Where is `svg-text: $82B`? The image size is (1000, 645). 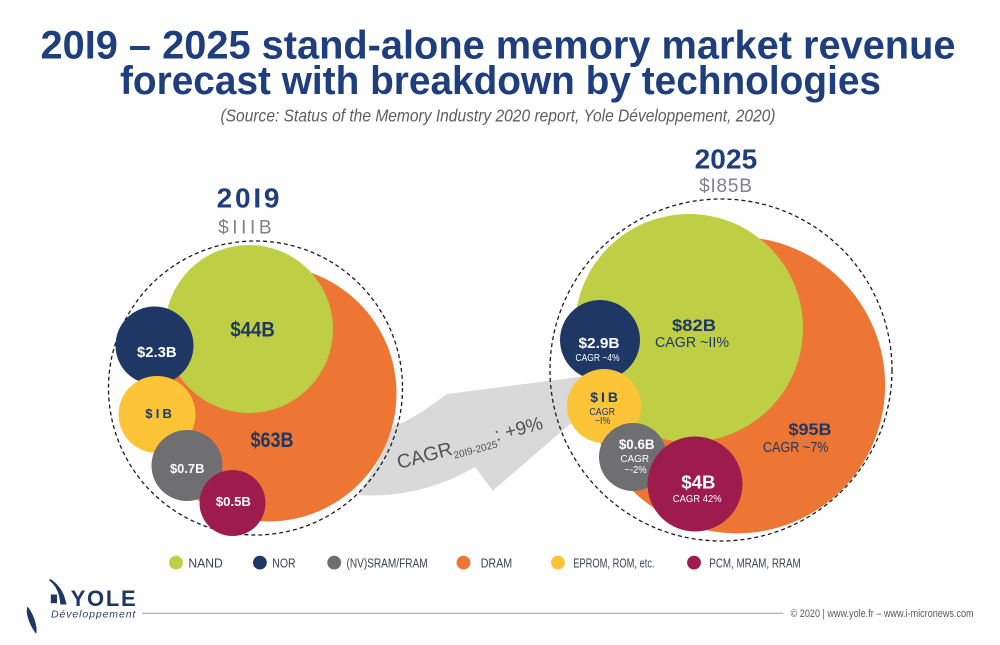 svg-text: $82B is located at coordinates (694, 326).